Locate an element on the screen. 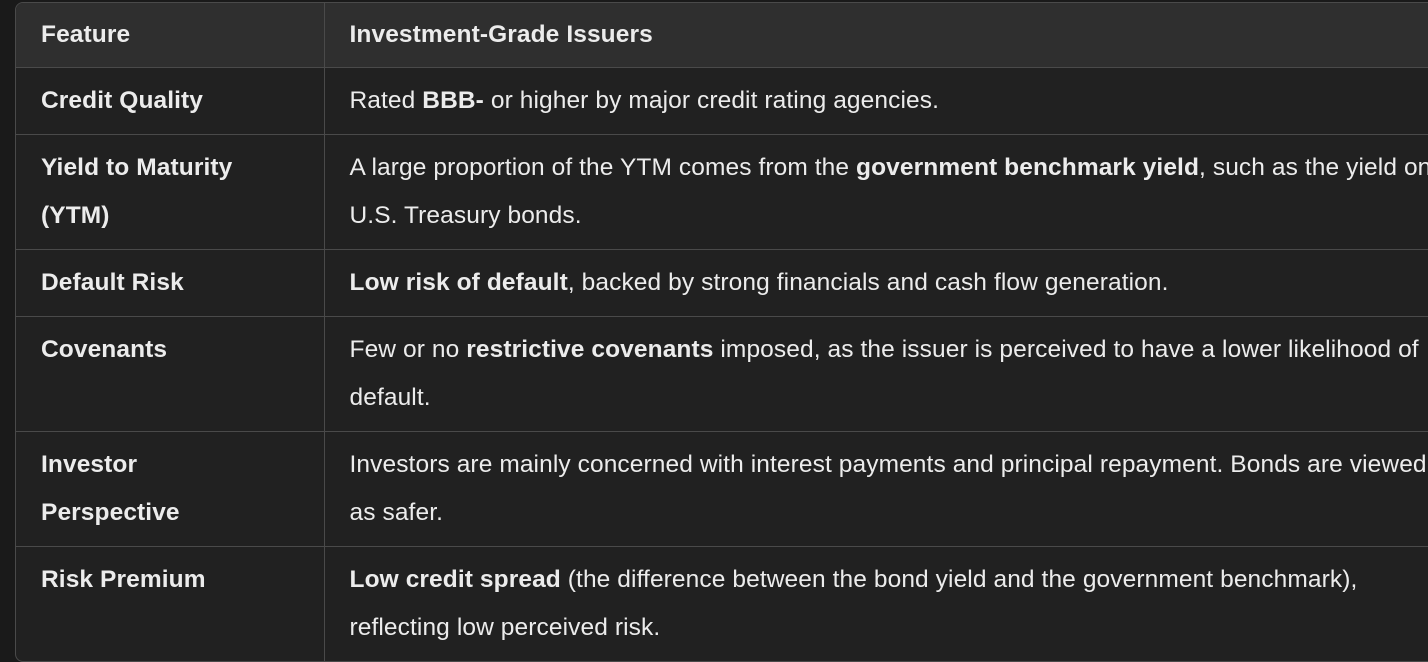 The image size is (1428, 662). desc-text: Rated is located at coordinates (386, 100).